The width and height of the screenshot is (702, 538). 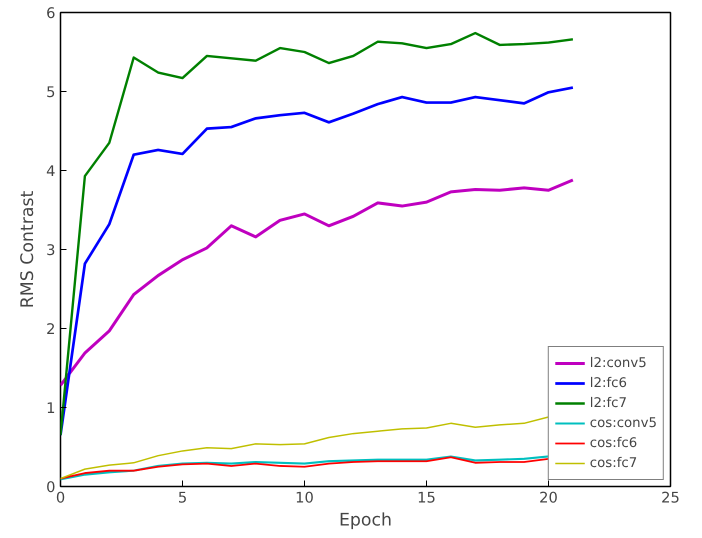 I want to click on x-tick-label: 20, so click(x=548, y=498).